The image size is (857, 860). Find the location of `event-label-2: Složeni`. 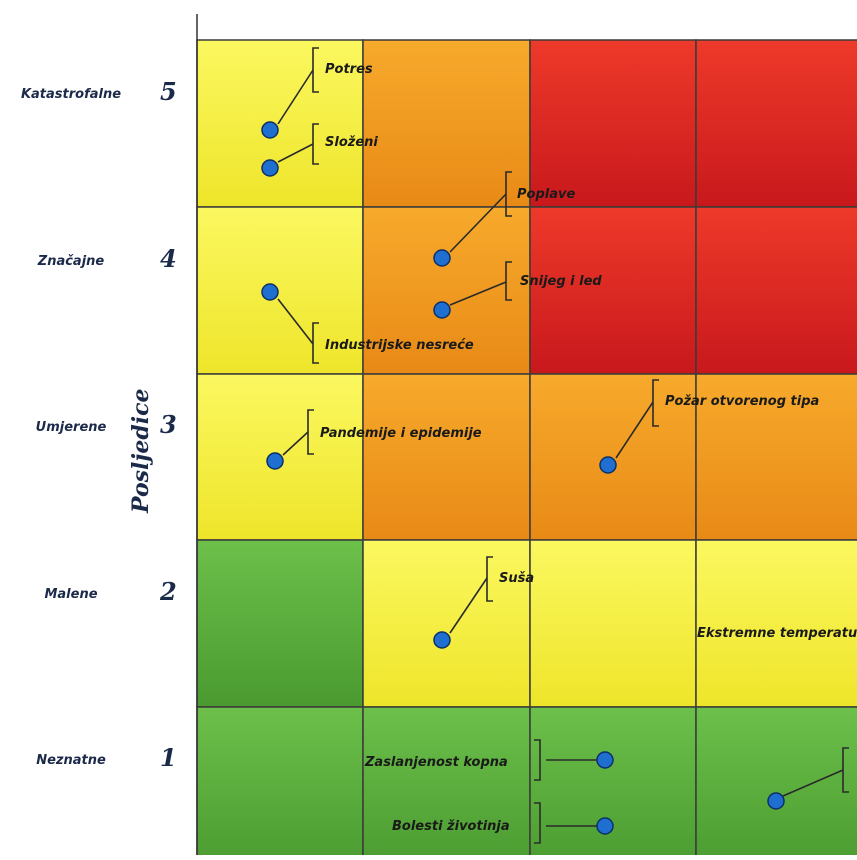

event-label-2: Složeni is located at coordinates (351, 142).